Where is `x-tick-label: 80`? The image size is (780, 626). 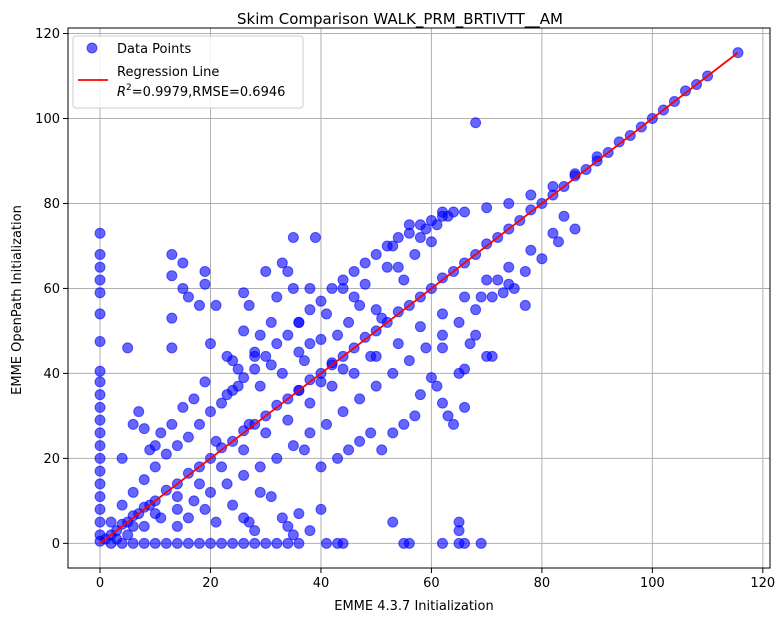 x-tick-label: 80 is located at coordinates (542, 583).